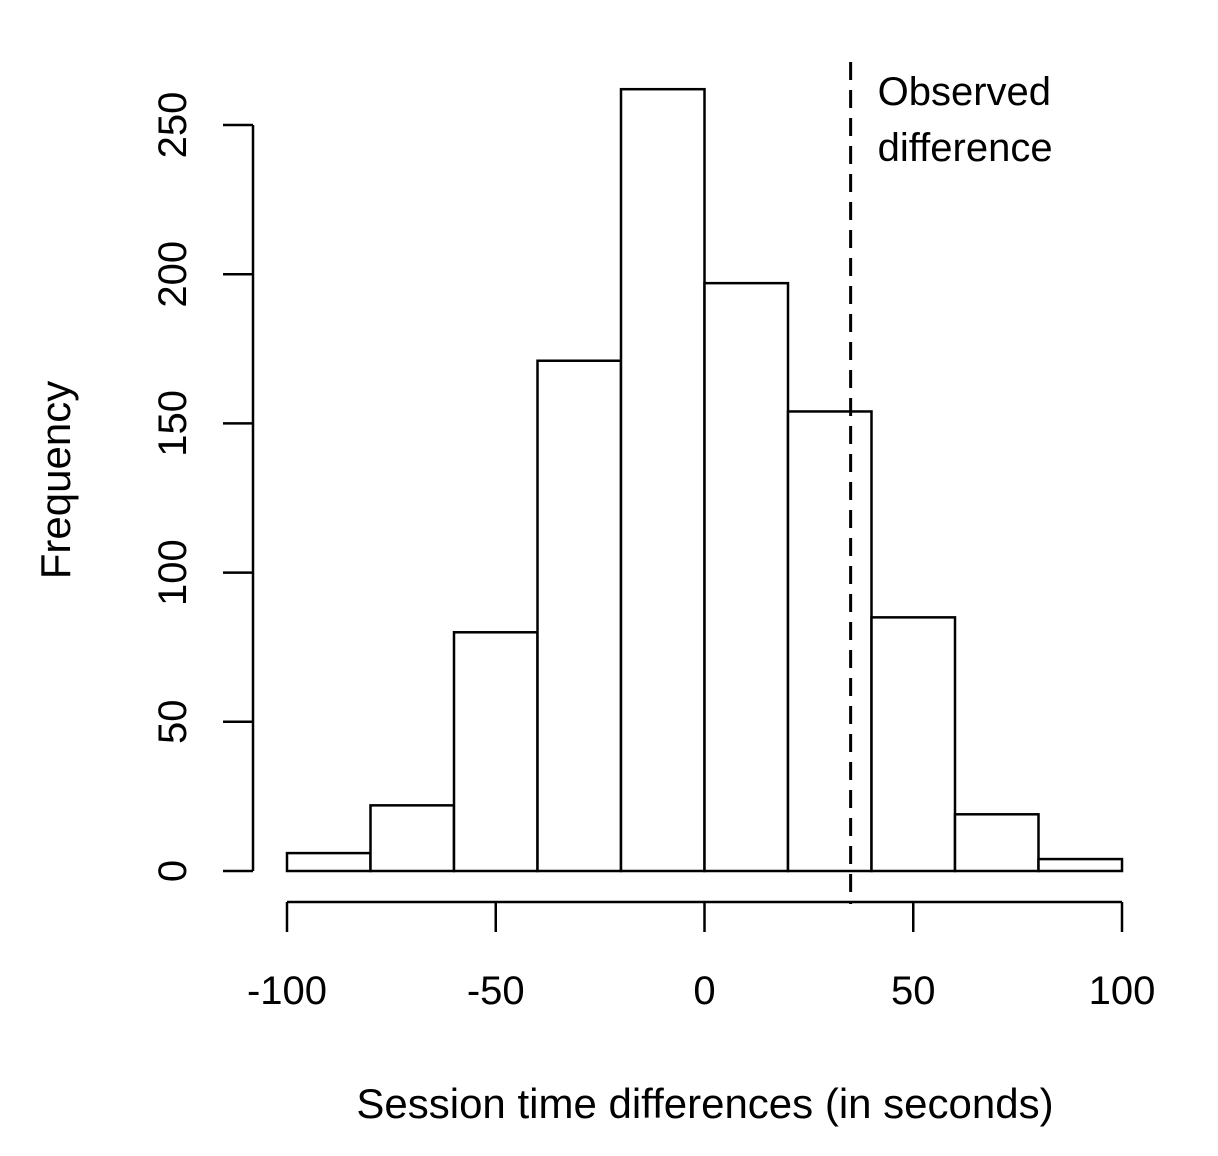 Image resolution: width=1218 pixels, height=1156 pixels. What do you see at coordinates (173, 274) in the screenshot?
I see `y-tick-label-200: 200` at bounding box center [173, 274].